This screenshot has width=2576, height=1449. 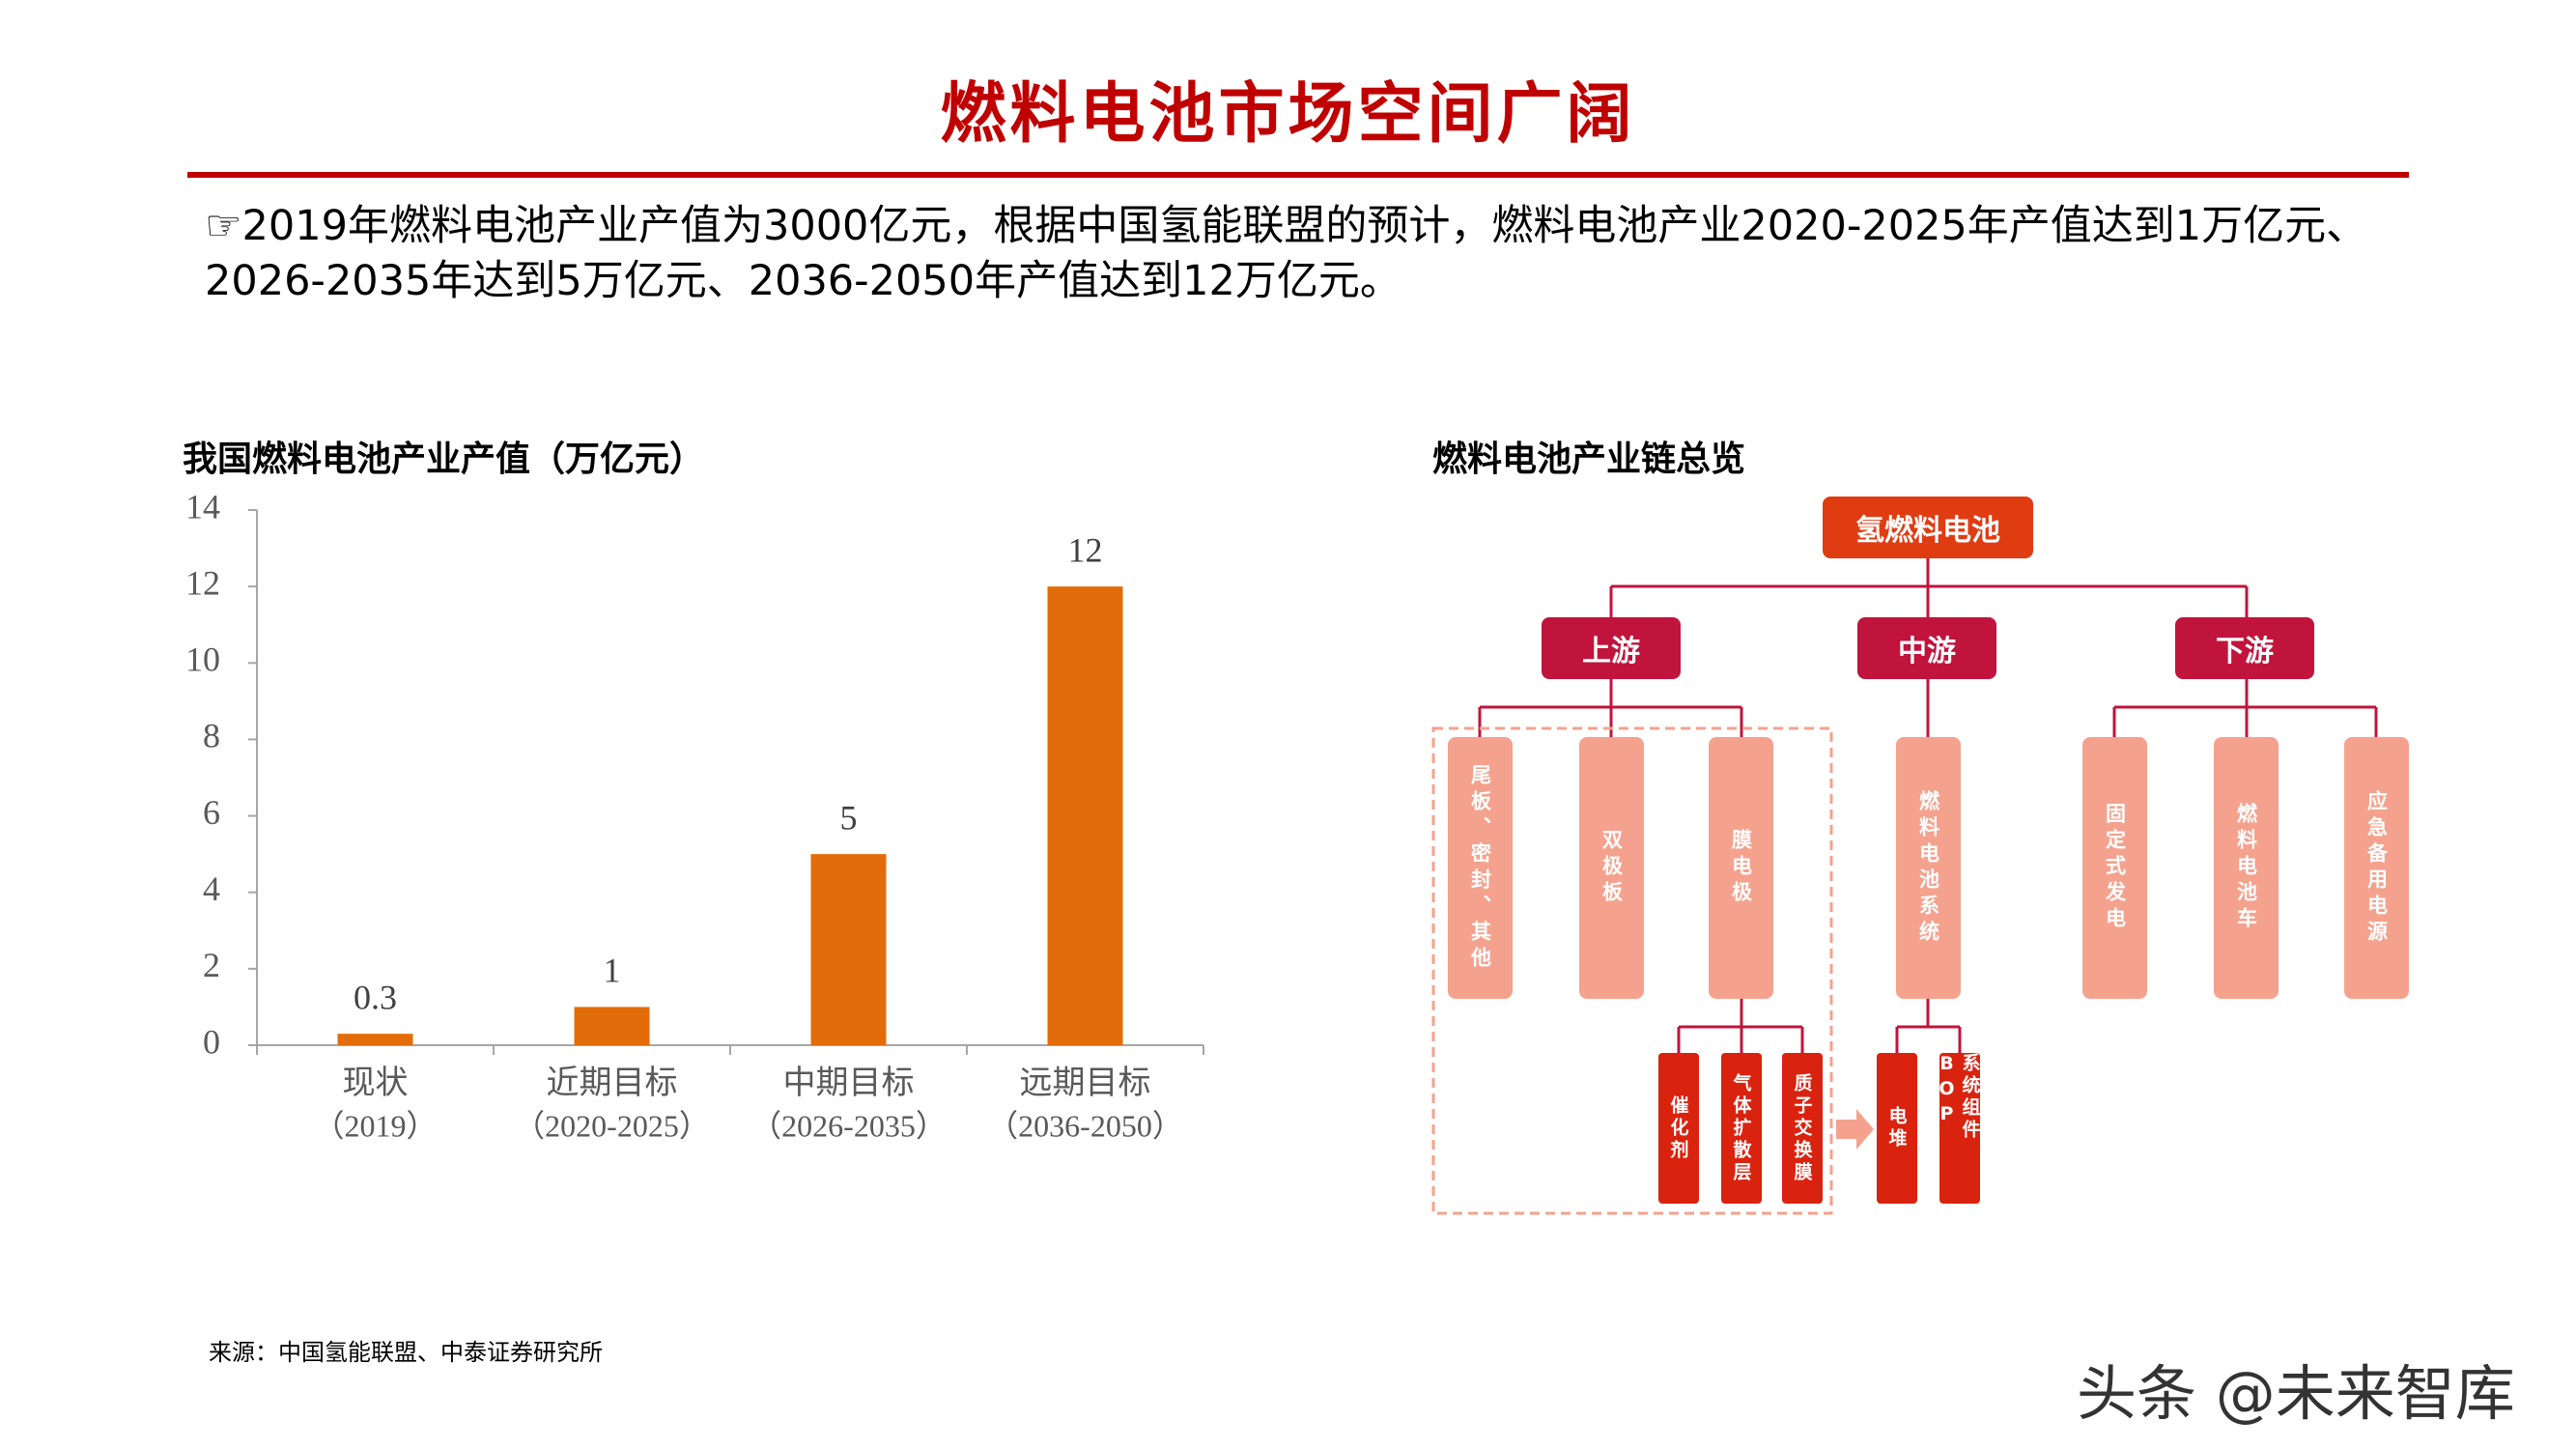 I want to click on y-tick-label: 10, so click(x=202, y=659).